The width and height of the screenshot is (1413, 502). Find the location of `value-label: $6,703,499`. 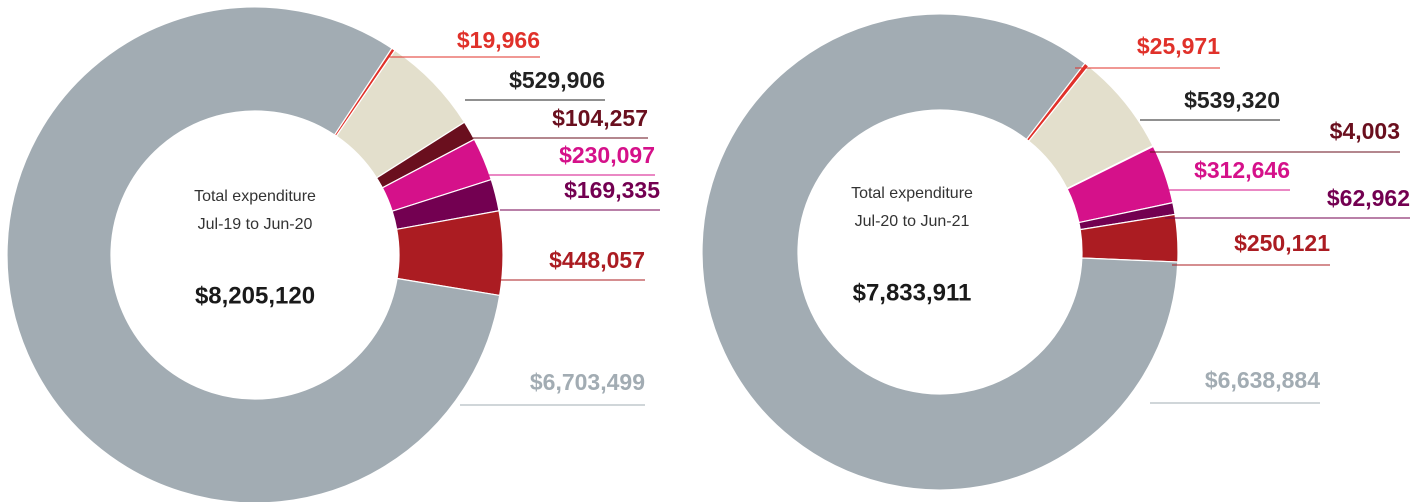

value-label: $6,703,499 is located at coordinates (587, 382).